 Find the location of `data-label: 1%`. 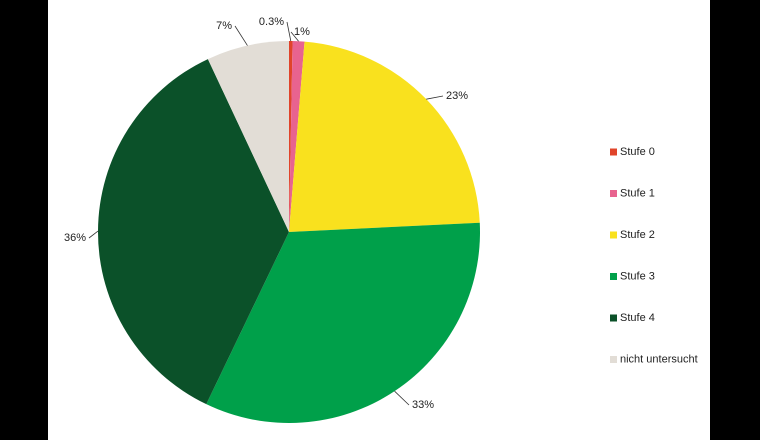

data-label: 1% is located at coordinates (302, 32).